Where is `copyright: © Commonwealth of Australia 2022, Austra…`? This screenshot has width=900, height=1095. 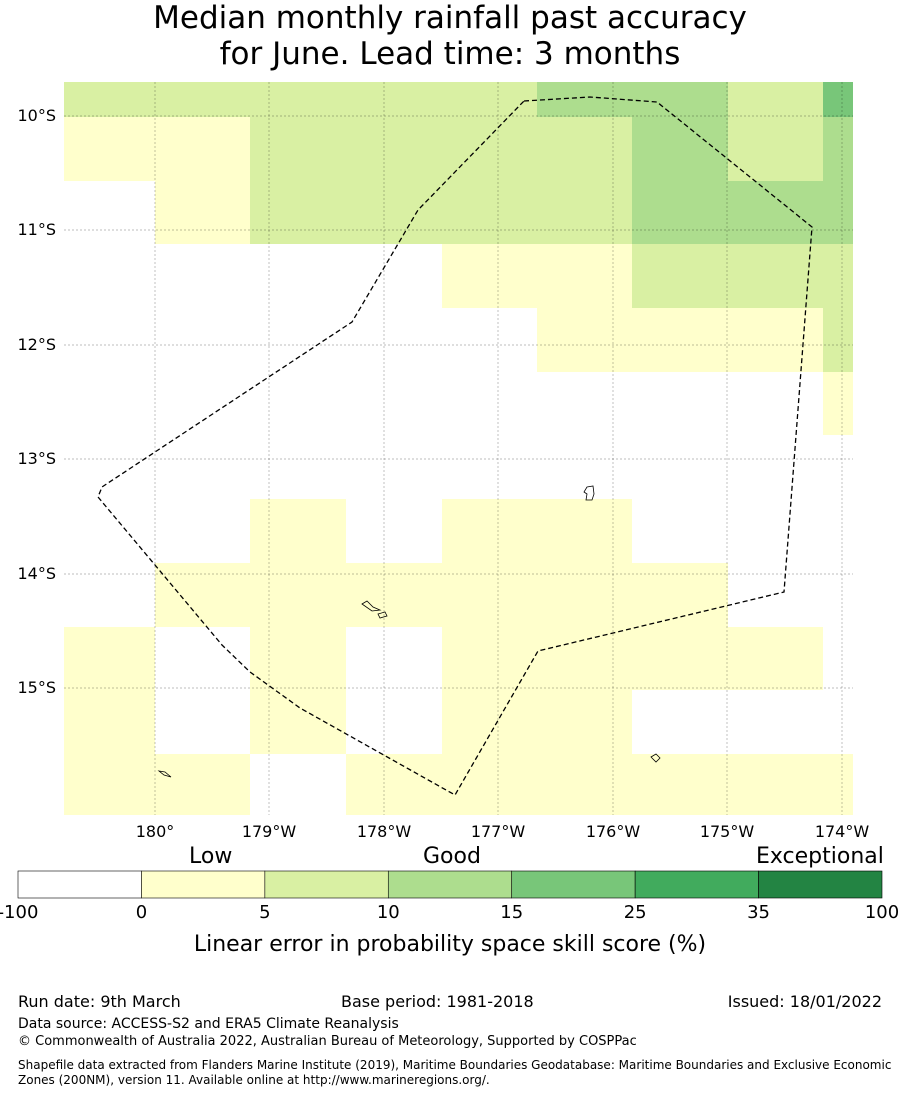
copyright: © Commonwealth of Australia 2022, Austra… is located at coordinates (327, 1041).